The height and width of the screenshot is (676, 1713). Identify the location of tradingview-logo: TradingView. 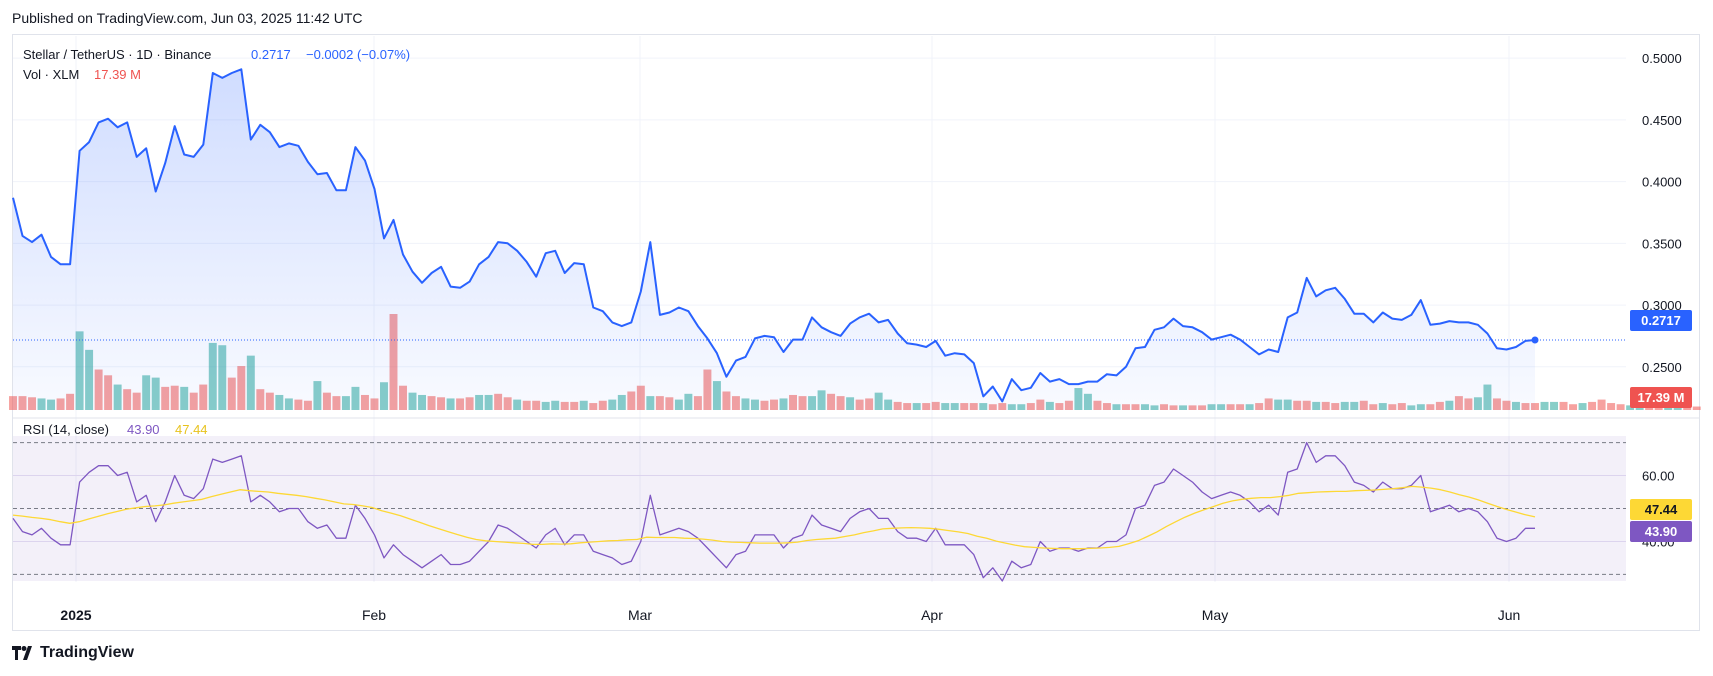
(73, 653).